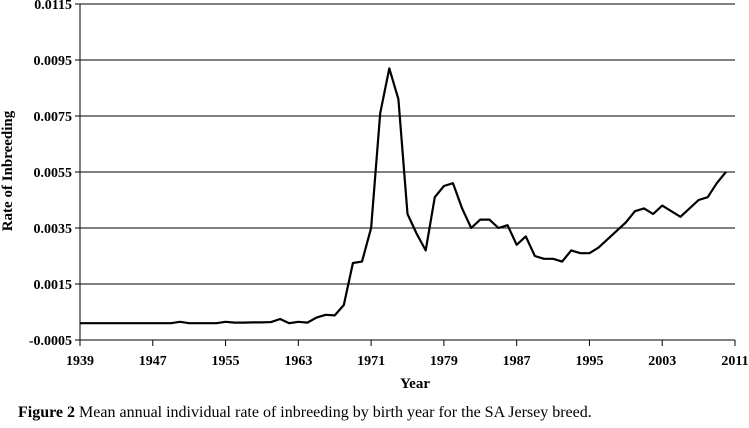  Describe the element at coordinates (50, 341) in the screenshot. I see `y-tick-label: -0.0005` at that location.